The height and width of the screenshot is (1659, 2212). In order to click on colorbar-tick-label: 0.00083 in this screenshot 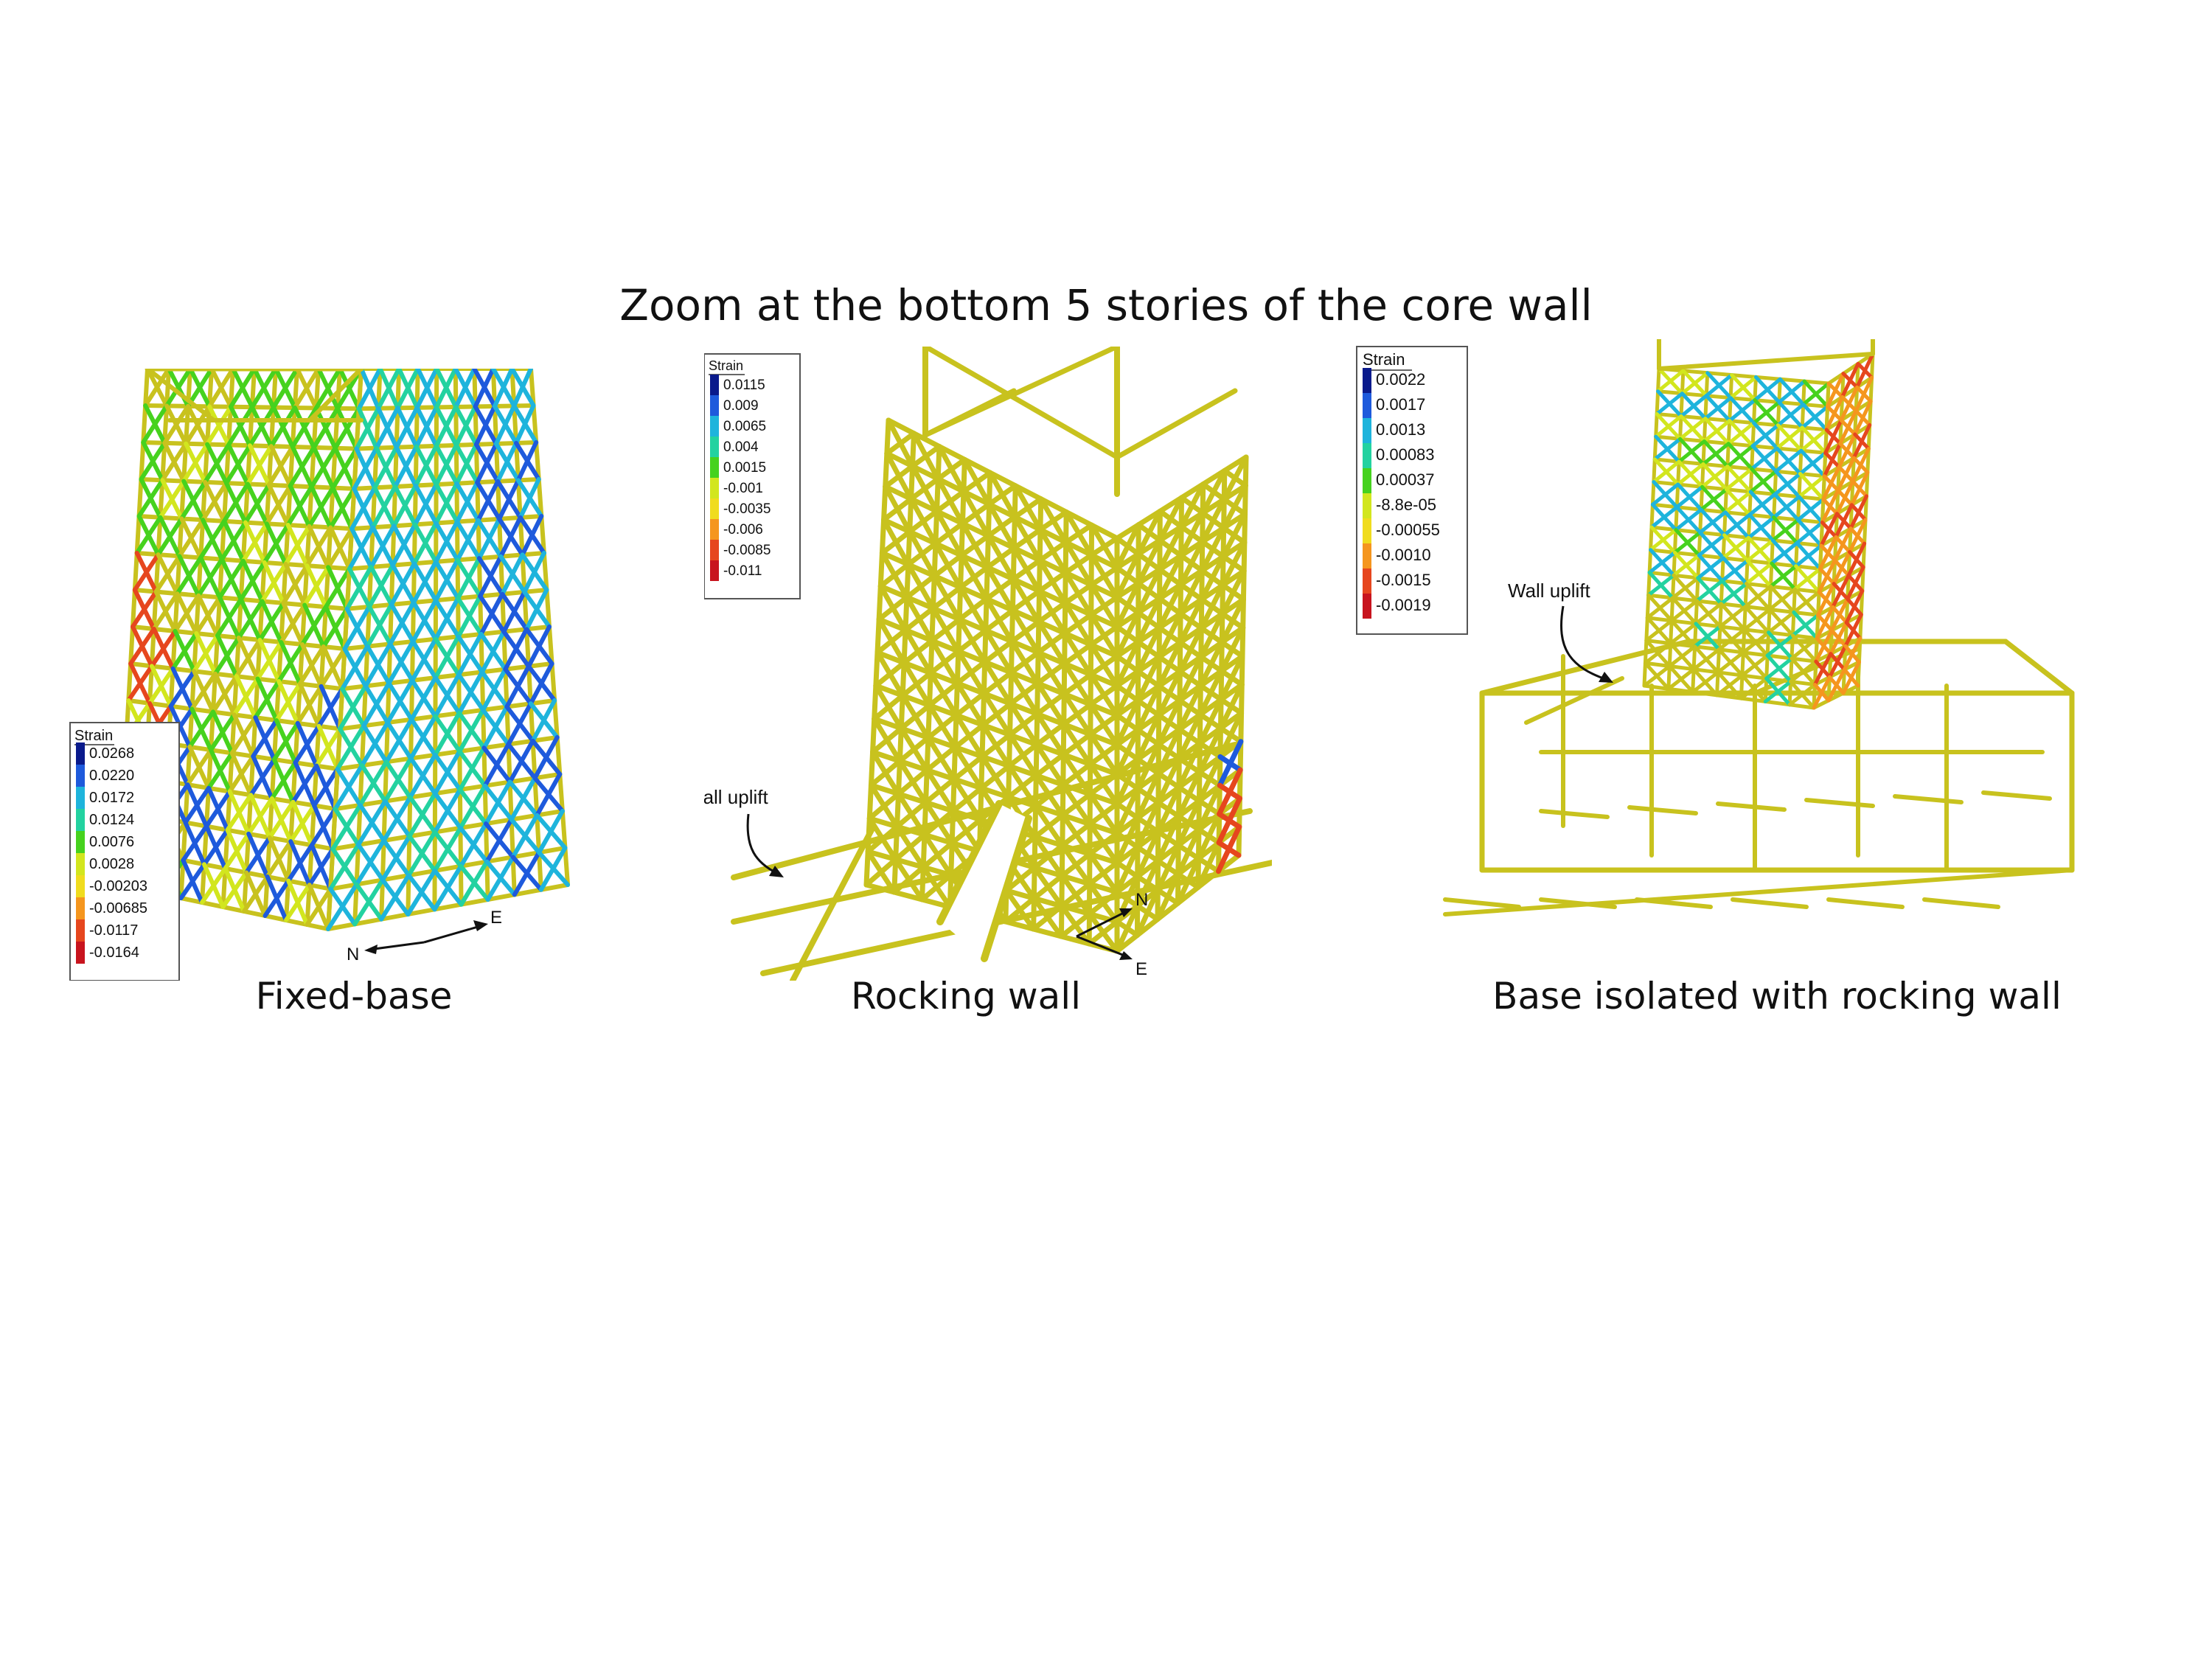, I will do `click(1405, 454)`.